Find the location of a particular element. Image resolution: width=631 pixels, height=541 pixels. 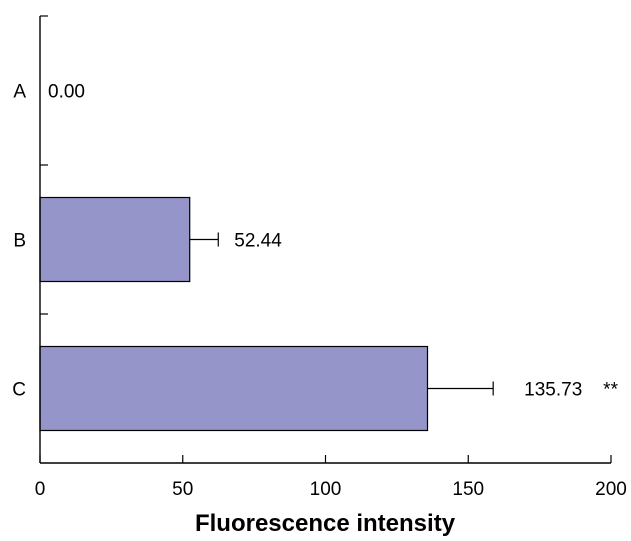

x-tick-label: 150 is located at coordinates (468, 489).